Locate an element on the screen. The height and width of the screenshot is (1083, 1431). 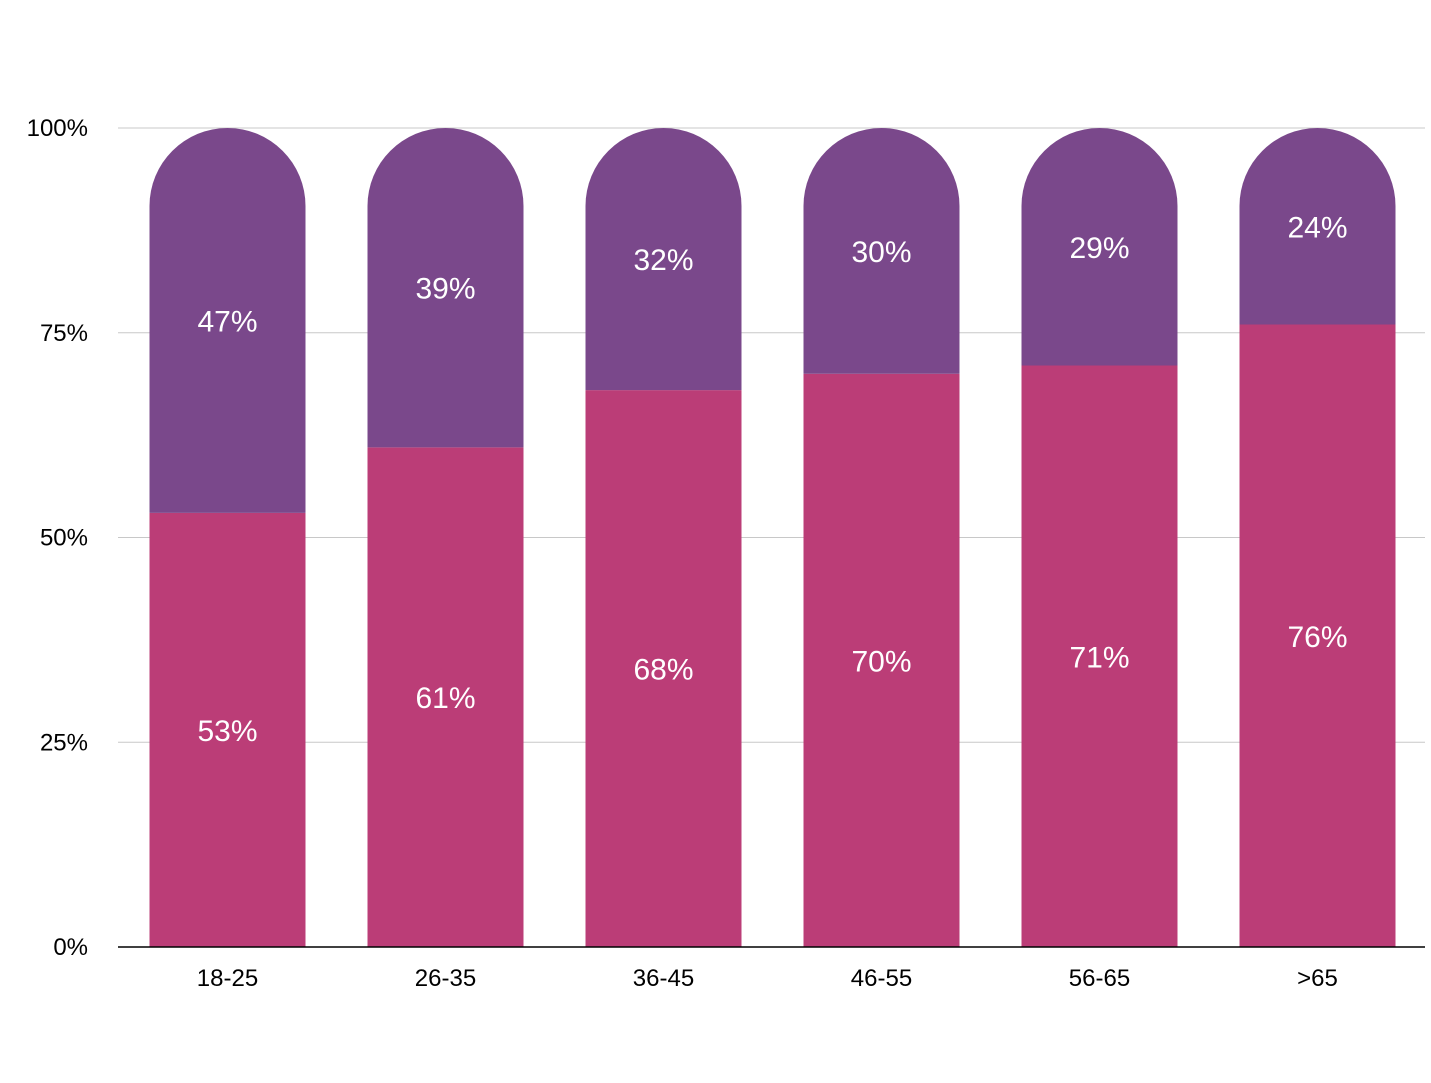
x-tick-label: 26-35 is located at coordinates (445, 978).